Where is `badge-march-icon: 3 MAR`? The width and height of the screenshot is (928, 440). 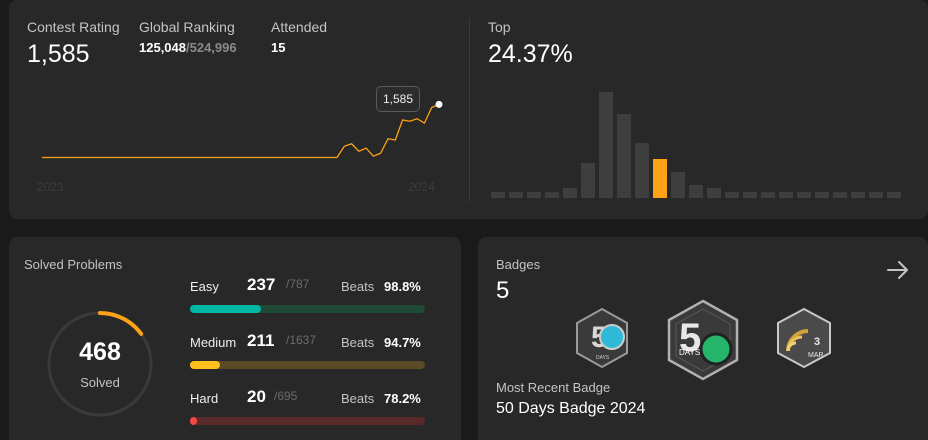
badge-march-icon: 3 MAR is located at coordinates (804, 338).